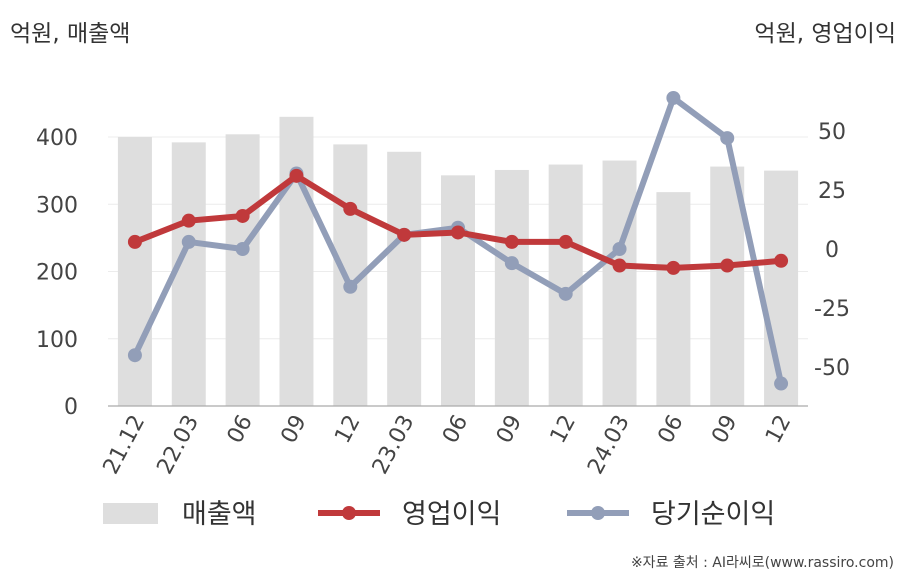 Image resolution: width=908 pixels, height=580 pixels. Describe the element at coordinates (57, 205) in the screenshot. I see `left-tick-label: 300` at that location.